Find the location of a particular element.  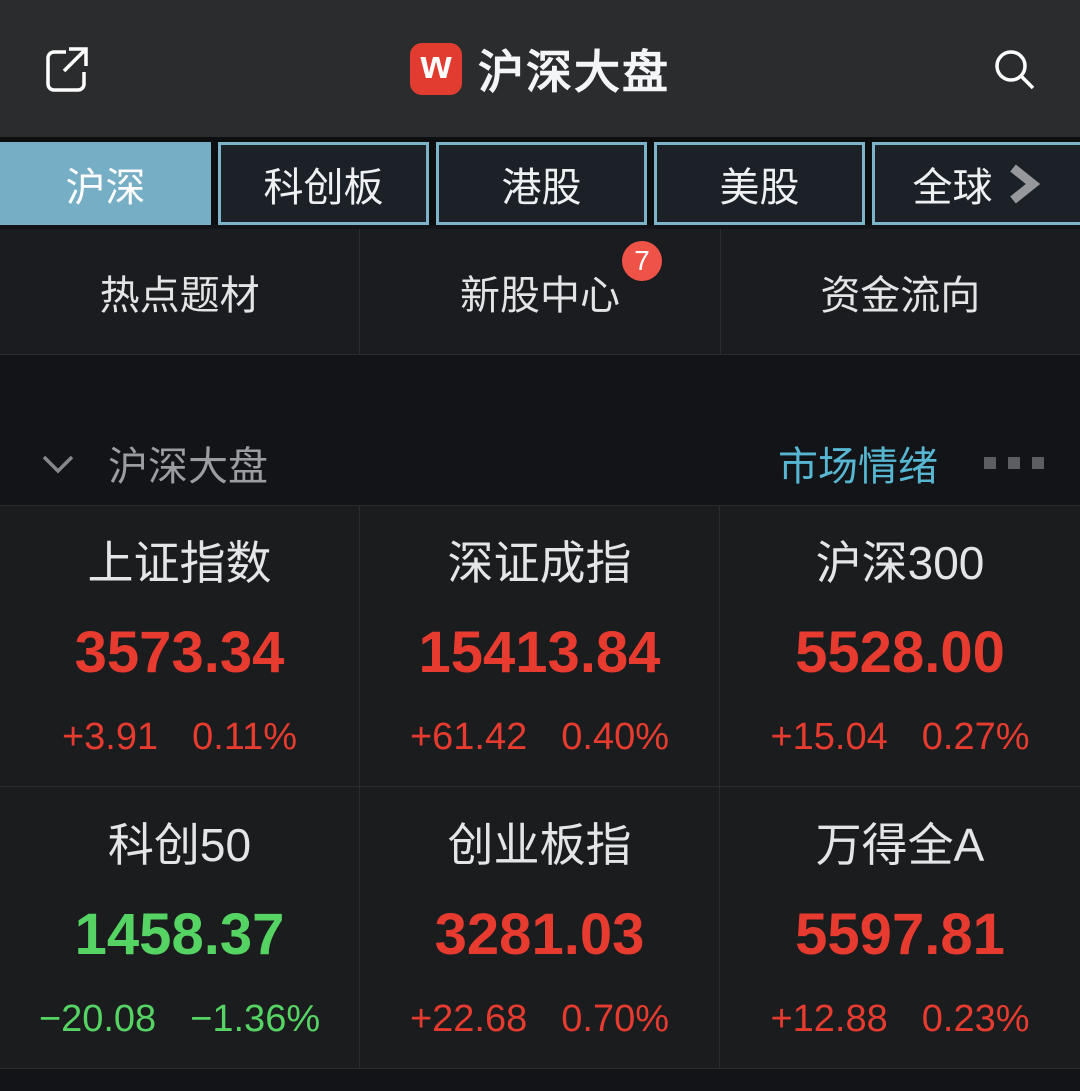

bottom-strip is located at coordinates (540, 1080).